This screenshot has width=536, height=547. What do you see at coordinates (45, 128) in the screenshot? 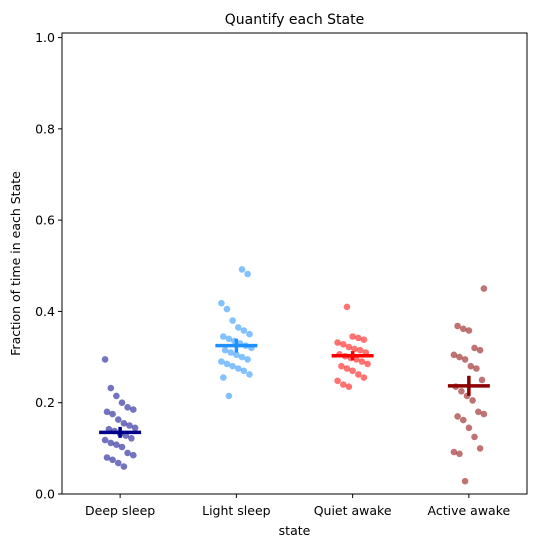
I see `y-tick-label: 0.8` at bounding box center [45, 128].